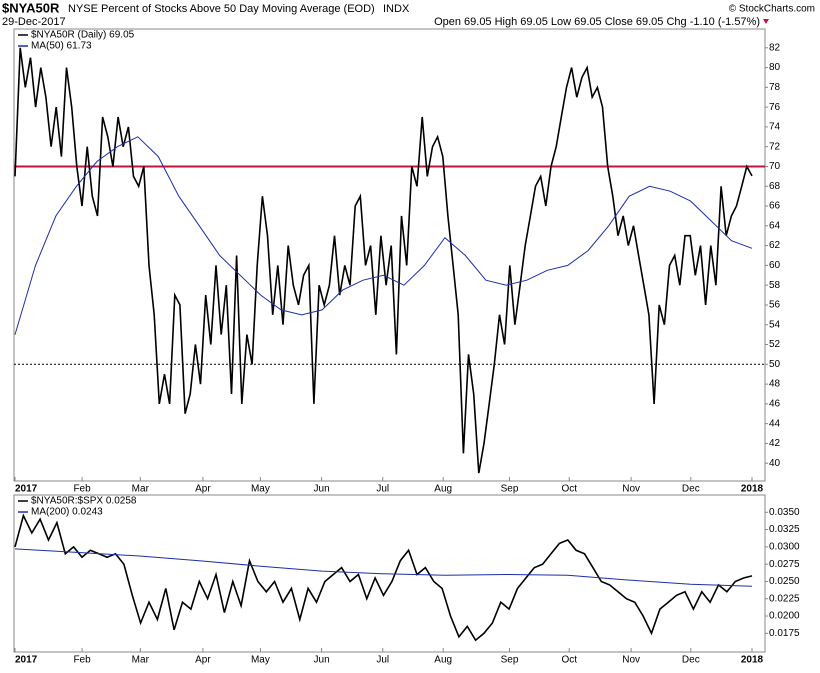  What do you see at coordinates (784, 616) in the screenshot?
I see `y-tick-label: 0.0200` at bounding box center [784, 616].